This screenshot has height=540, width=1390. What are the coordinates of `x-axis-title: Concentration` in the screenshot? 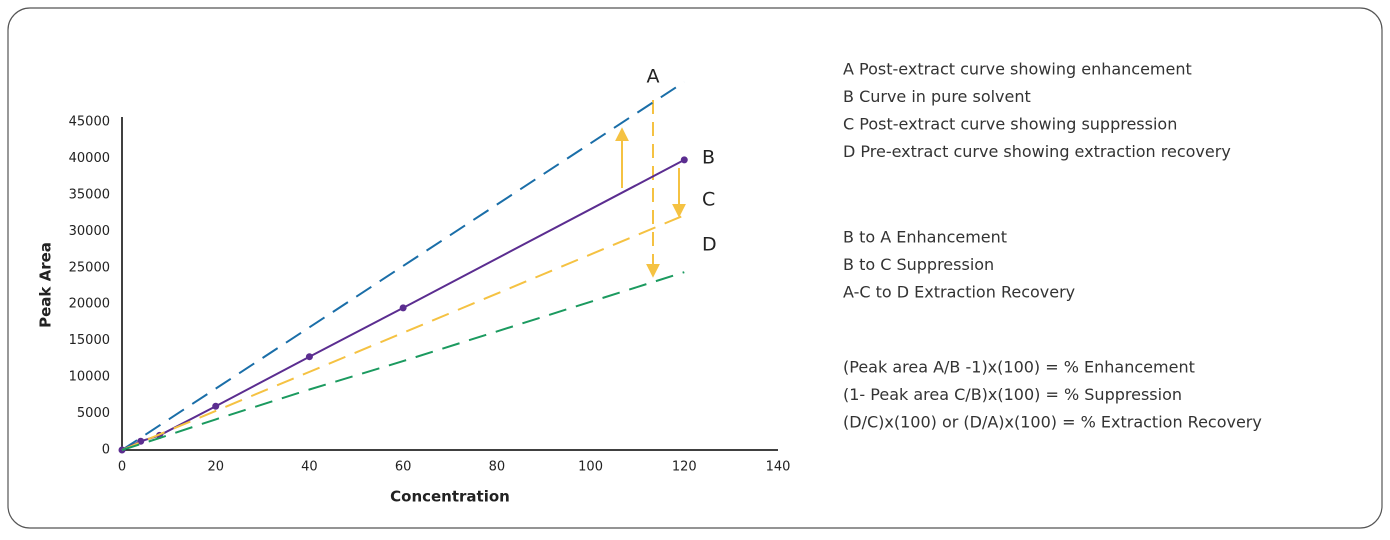 It's located at (450, 497).